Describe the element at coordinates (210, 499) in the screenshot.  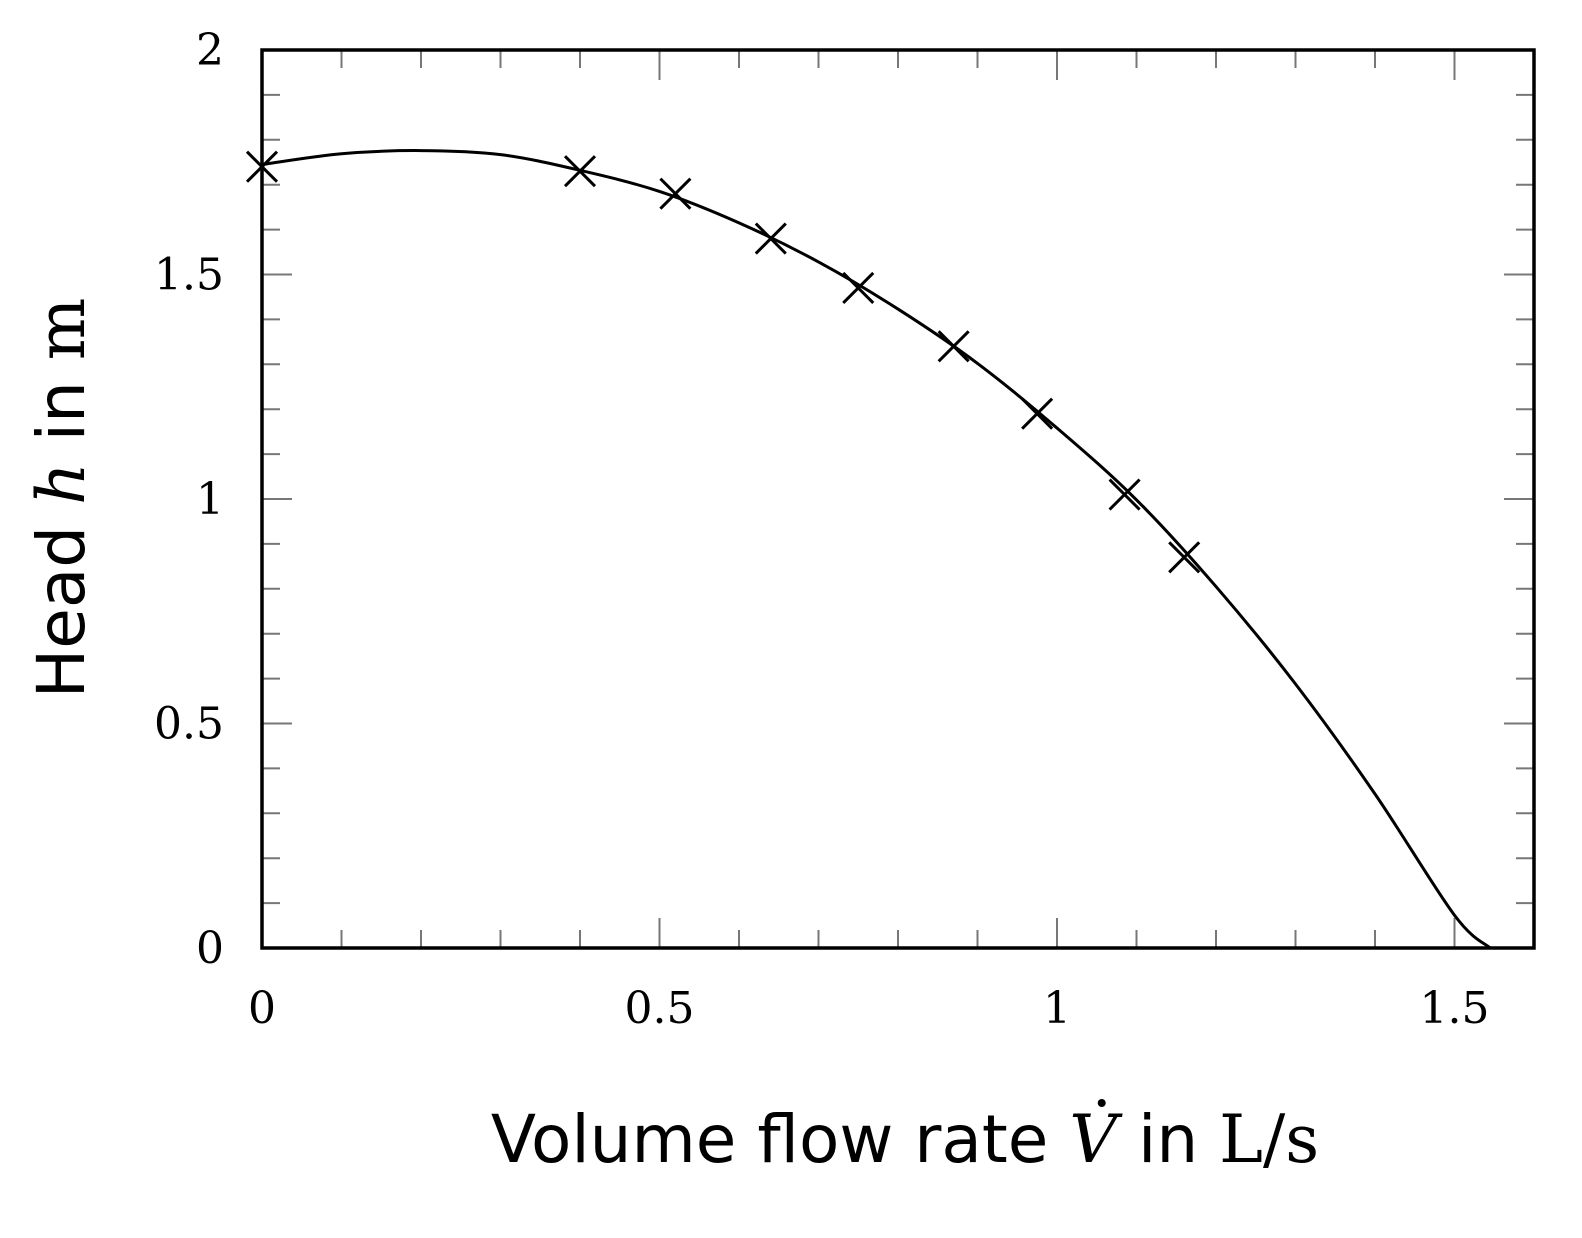
I see `y-tick-label: 1` at that location.